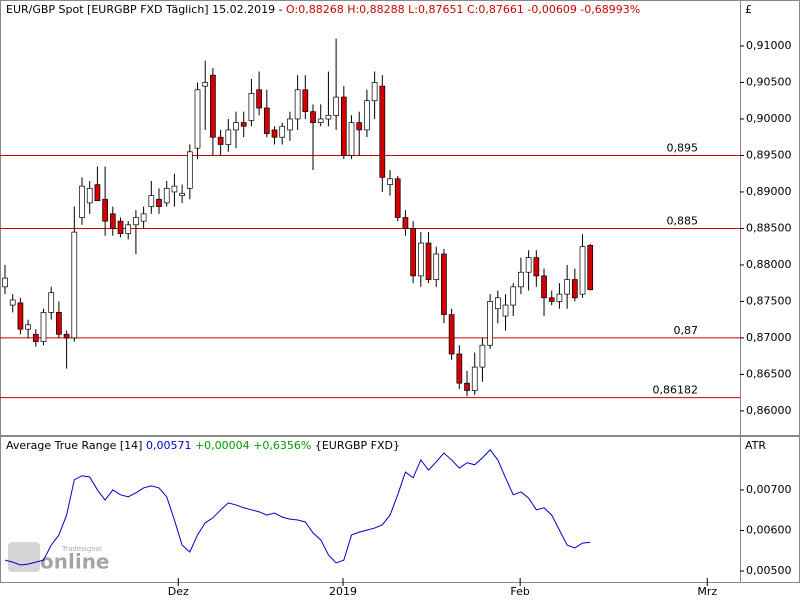 Image resolution: width=800 pixels, height=600 pixels. I want to click on atr-title: Average True Range [14], so click(74, 445).